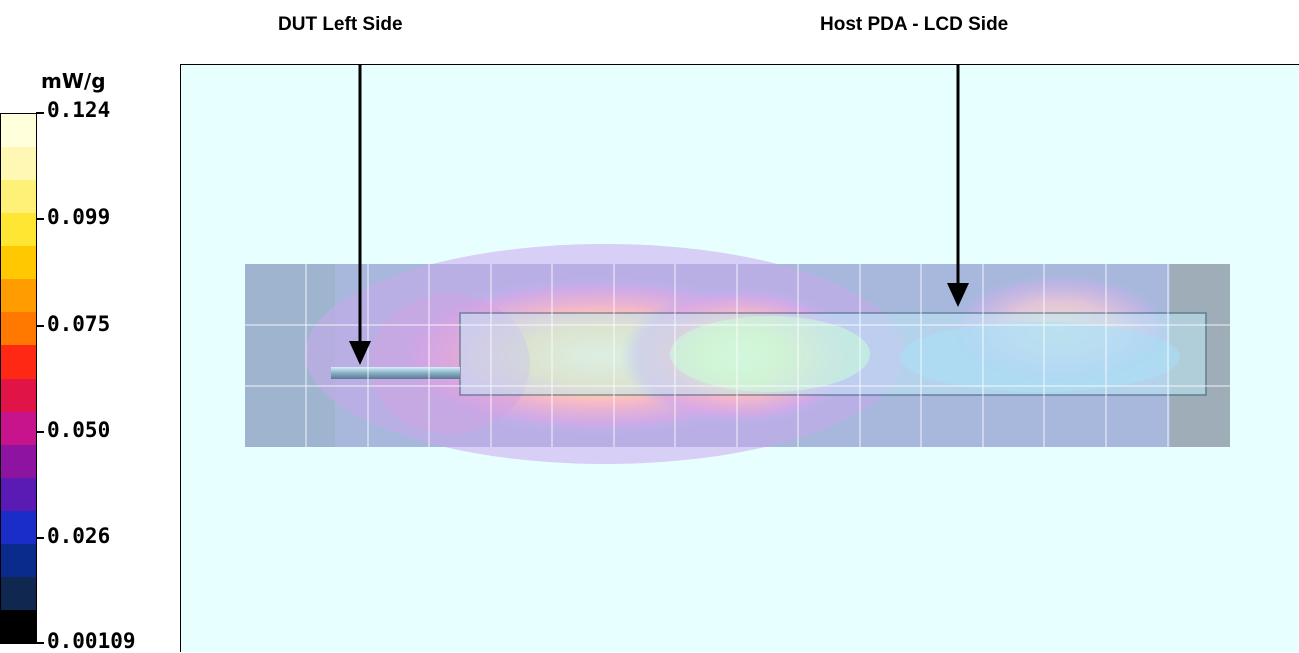 The image size is (1299, 653). I want to click on colorbar-tick-min: 0.00109, so click(91, 641).